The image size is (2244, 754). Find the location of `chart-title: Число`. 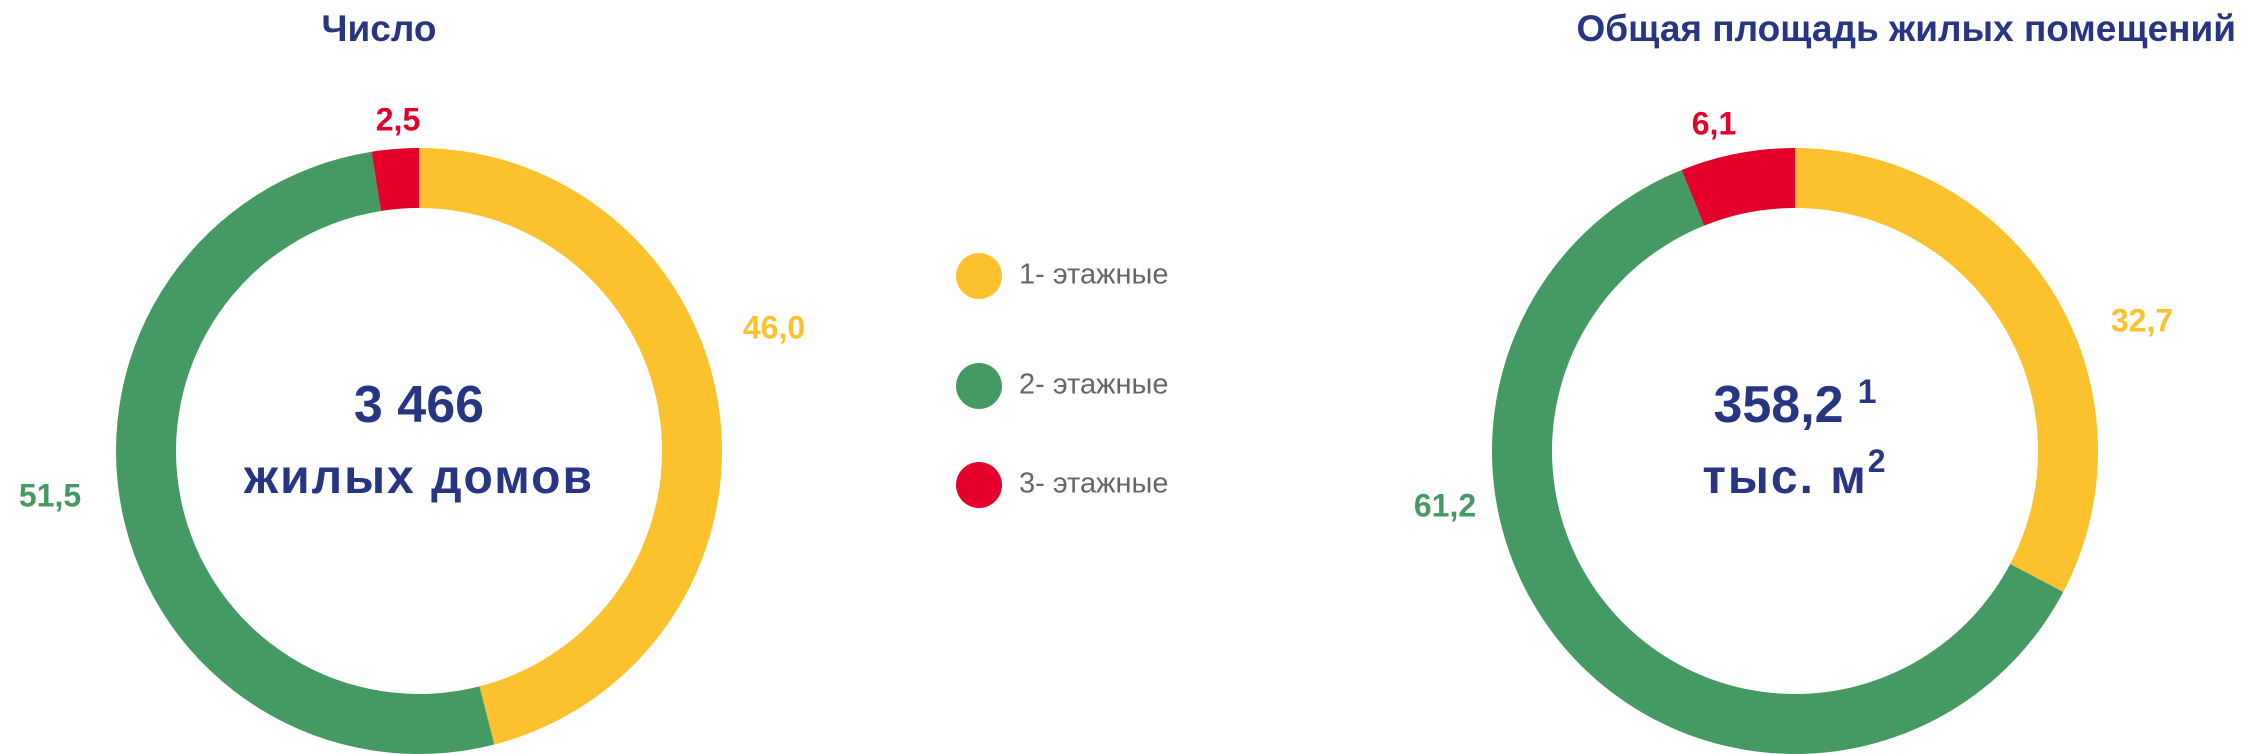

chart-title: Число is located at coordinates (379, 28).